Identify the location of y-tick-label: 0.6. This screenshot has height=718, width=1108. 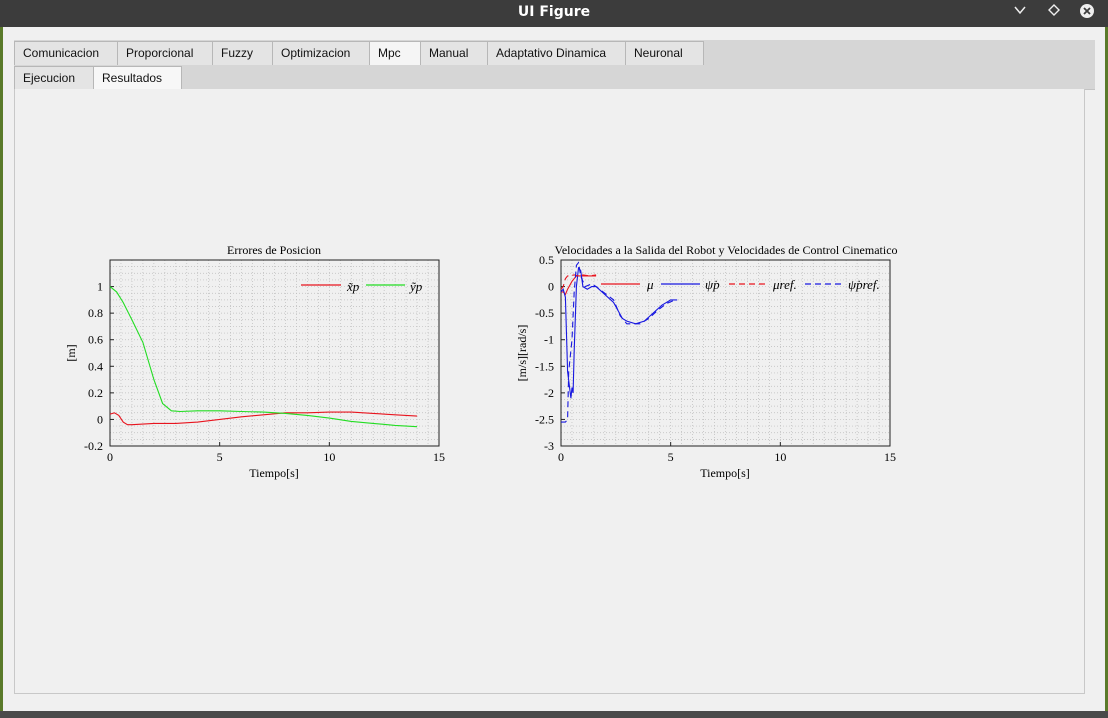
(95, 340).